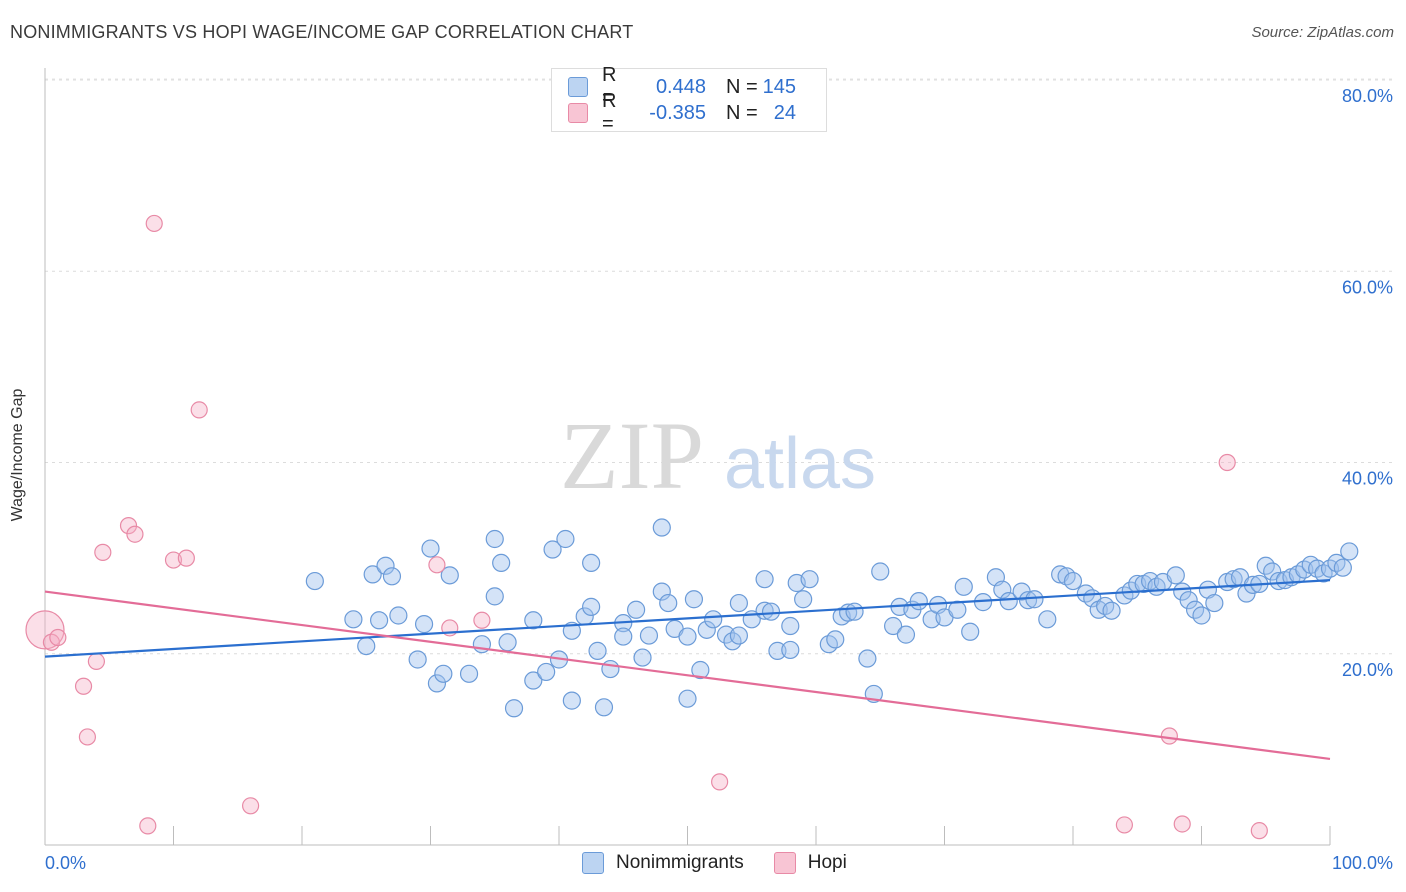  What do you see at coordinates (810, 863) in the screenshot?
I see `legend-item-hopi: Hopi` at bounding box center [810, 863].